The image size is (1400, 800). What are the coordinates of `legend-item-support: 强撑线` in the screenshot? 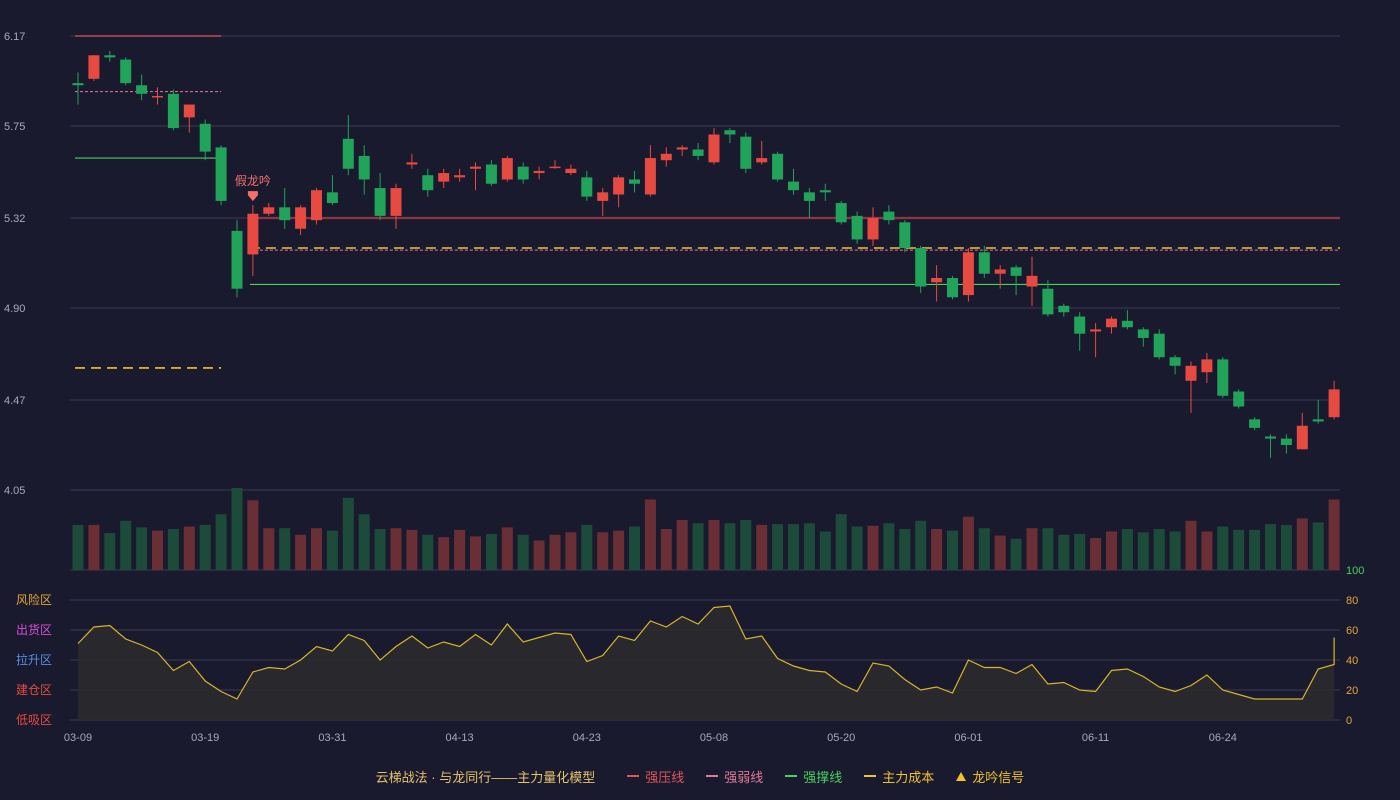 It's located at (813, 776).